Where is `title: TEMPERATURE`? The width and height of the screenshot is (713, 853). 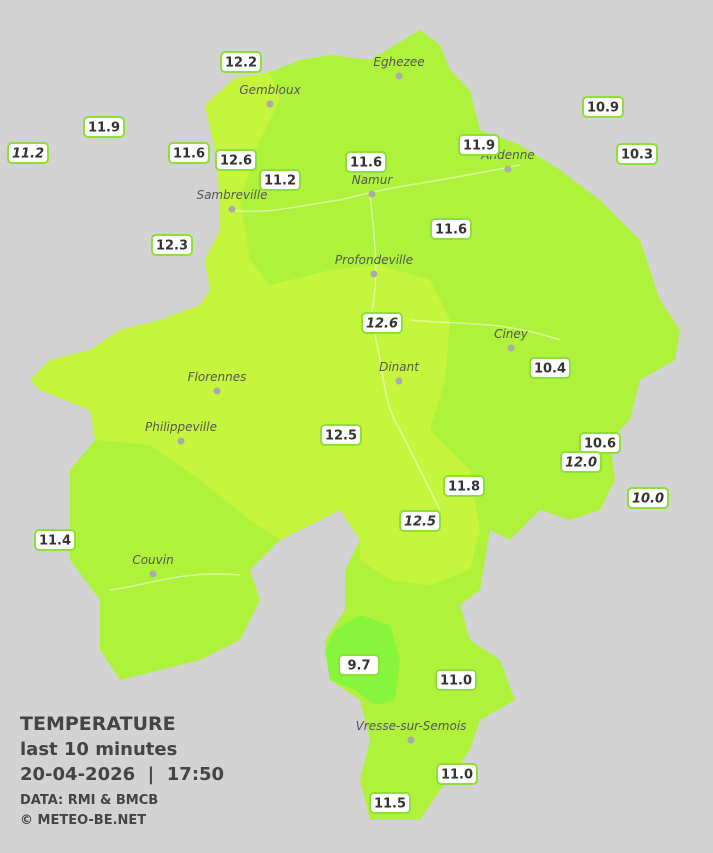 title: TEMPERATURE is located at coordinates (98, 724).